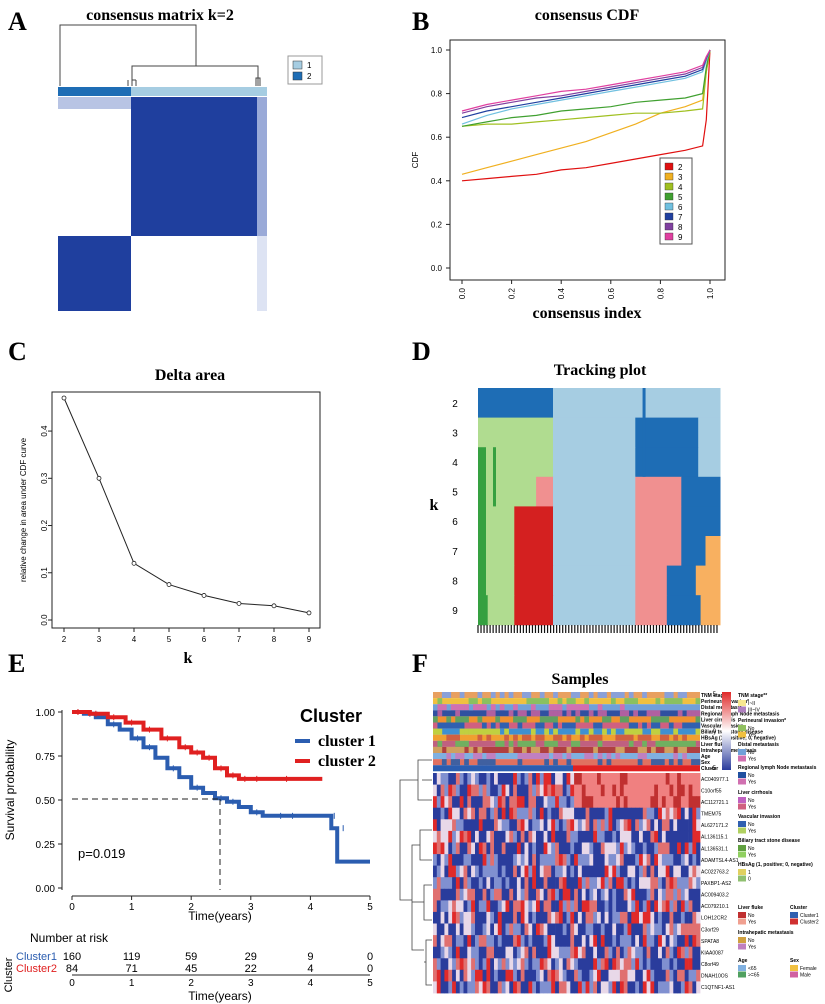 Image resolution: width=825 pixels, height=1004 pixels. I want to click on gene-label: AL136531.1, so click(714, 849).